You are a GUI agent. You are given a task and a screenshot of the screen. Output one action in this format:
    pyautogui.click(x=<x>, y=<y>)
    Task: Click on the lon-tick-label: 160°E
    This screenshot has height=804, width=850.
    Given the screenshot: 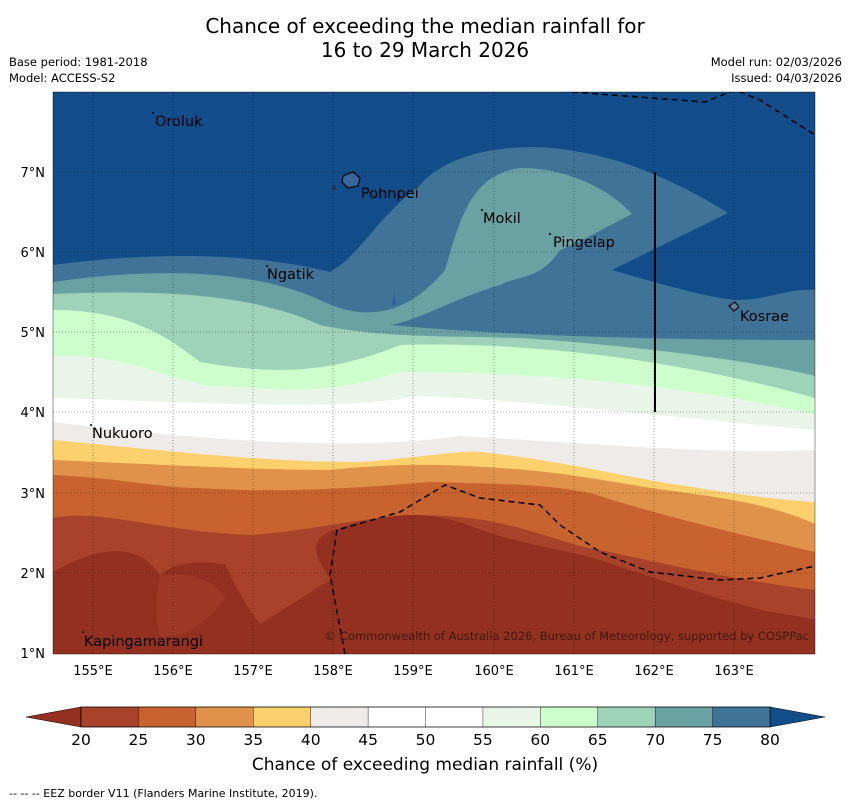 What is the action you would take?
    pyautogui.click(x=494, y=671)
    